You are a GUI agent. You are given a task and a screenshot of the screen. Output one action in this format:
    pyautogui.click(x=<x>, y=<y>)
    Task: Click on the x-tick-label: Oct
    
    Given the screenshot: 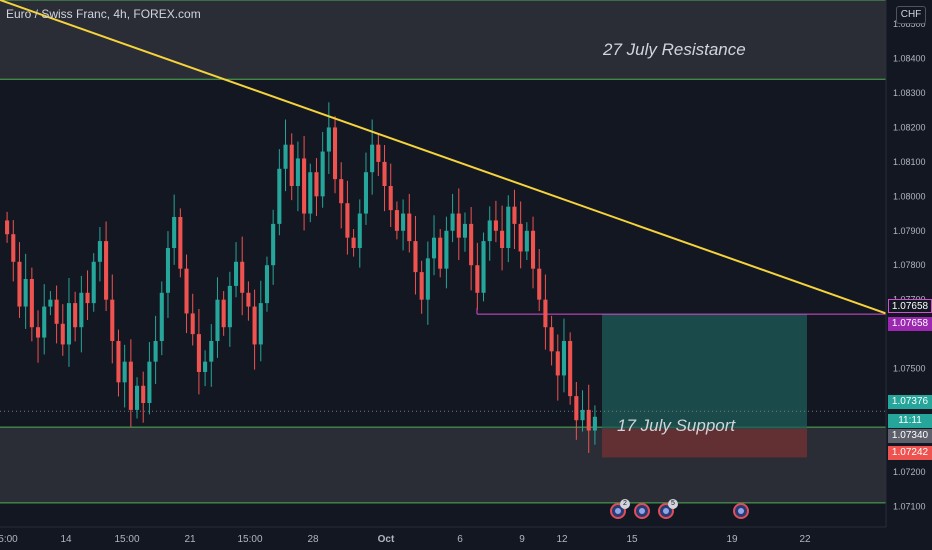 What is the action you would take?
    pyautogui.click(x=386, y=539)
    